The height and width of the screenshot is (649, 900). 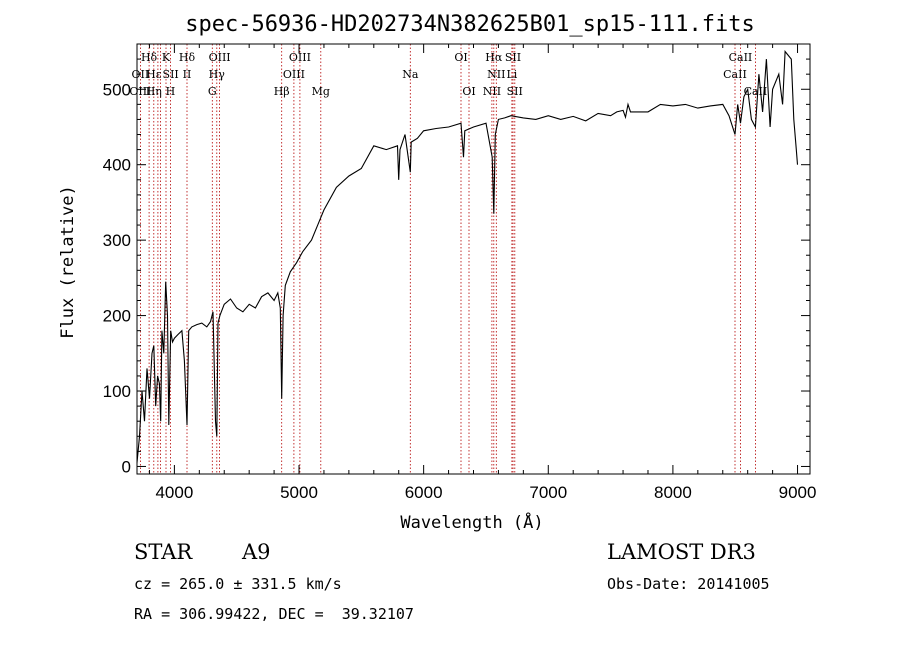 I want to click on line-label: Hγ, so click(x=217, y=74).